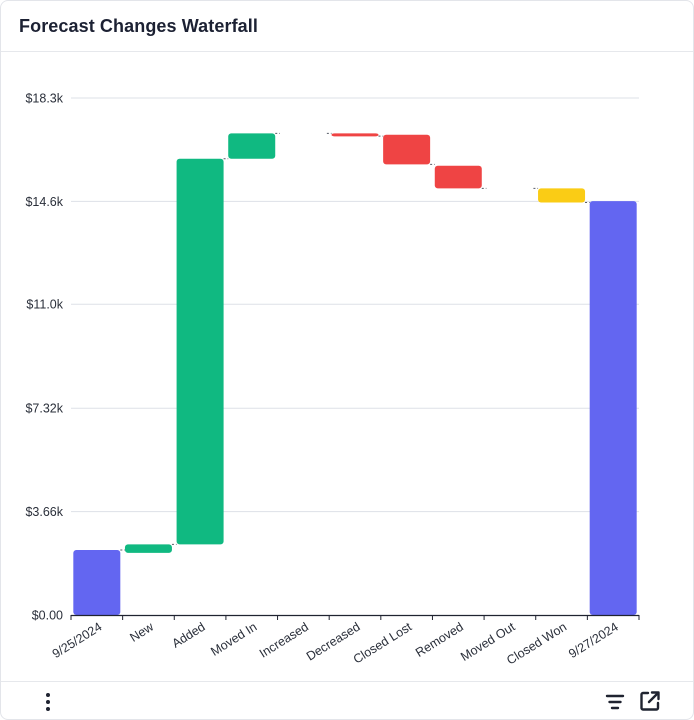  What do you see at coordinates (347, 700) in the screenshot?
I see `card-footer` at bounding box center [347, 700].